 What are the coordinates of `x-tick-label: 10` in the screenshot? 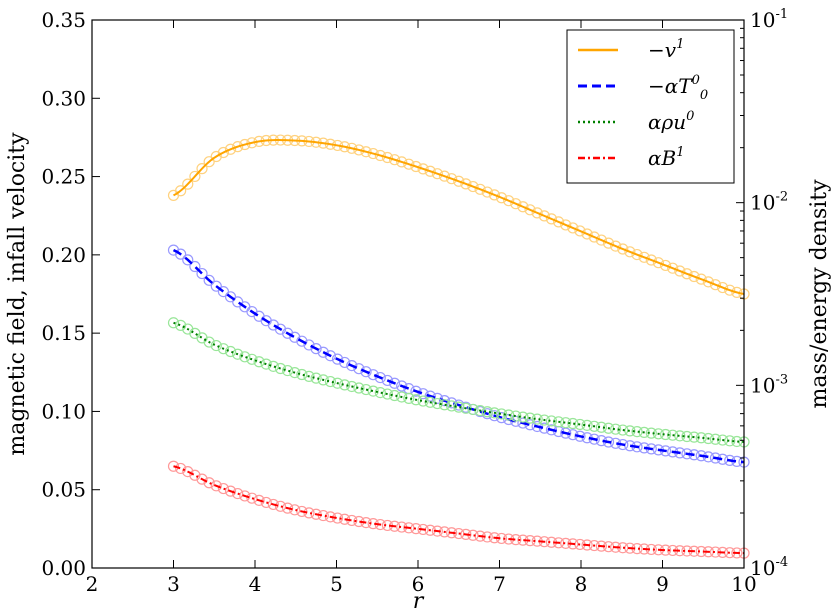 It's located at (743, 584).